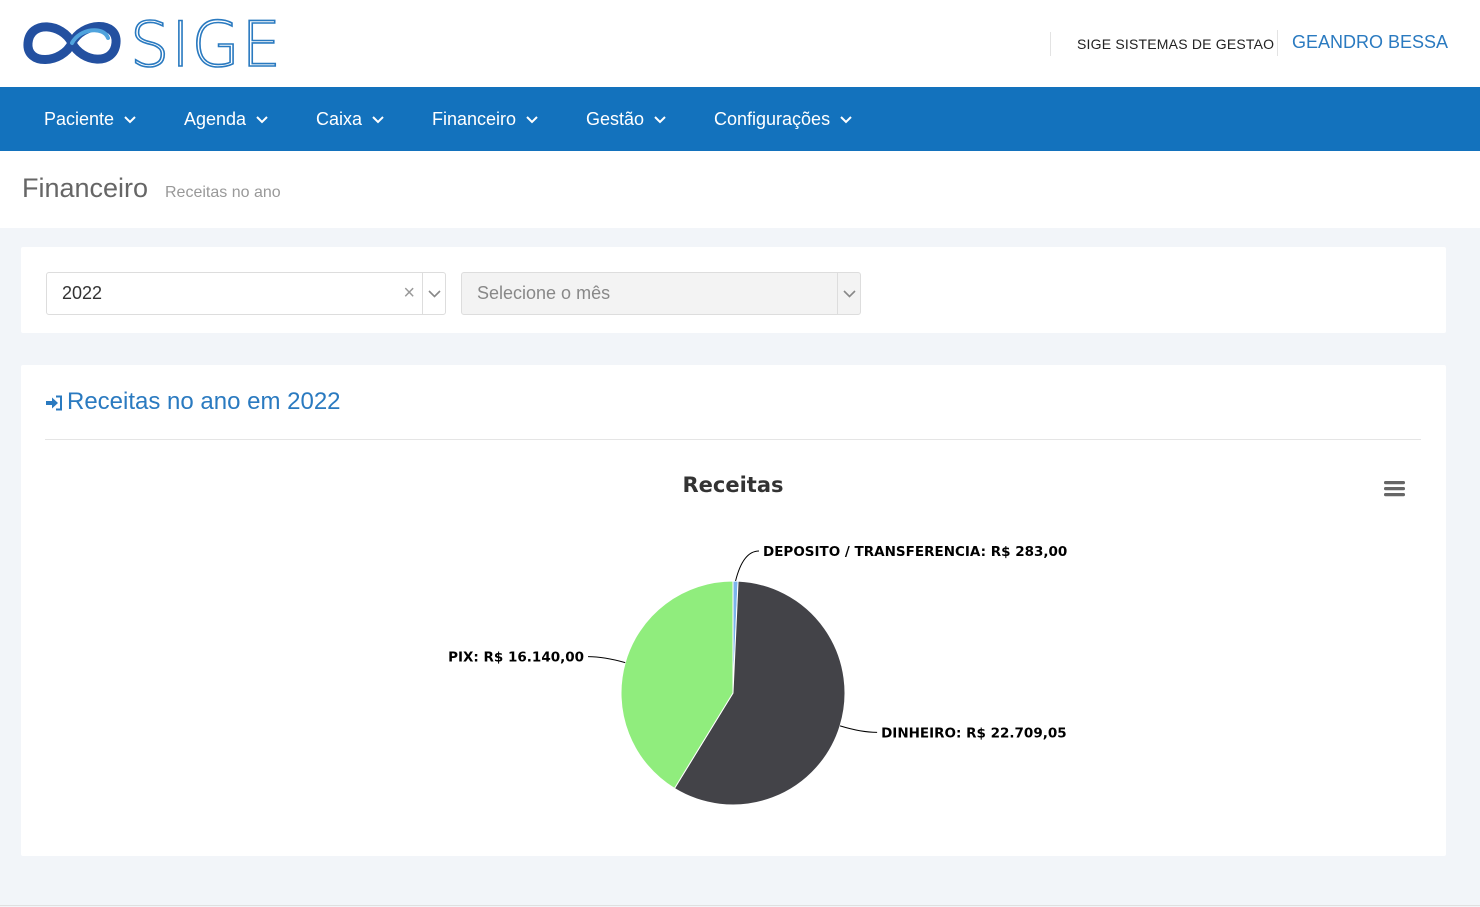 The height and width of the screenshot is (907, 1480). What do you see at coordinates (516, 658) in the screenshot?
I see `pie-data-label: PIX: R$ 16.140,00` at bounding box center [516, 658].